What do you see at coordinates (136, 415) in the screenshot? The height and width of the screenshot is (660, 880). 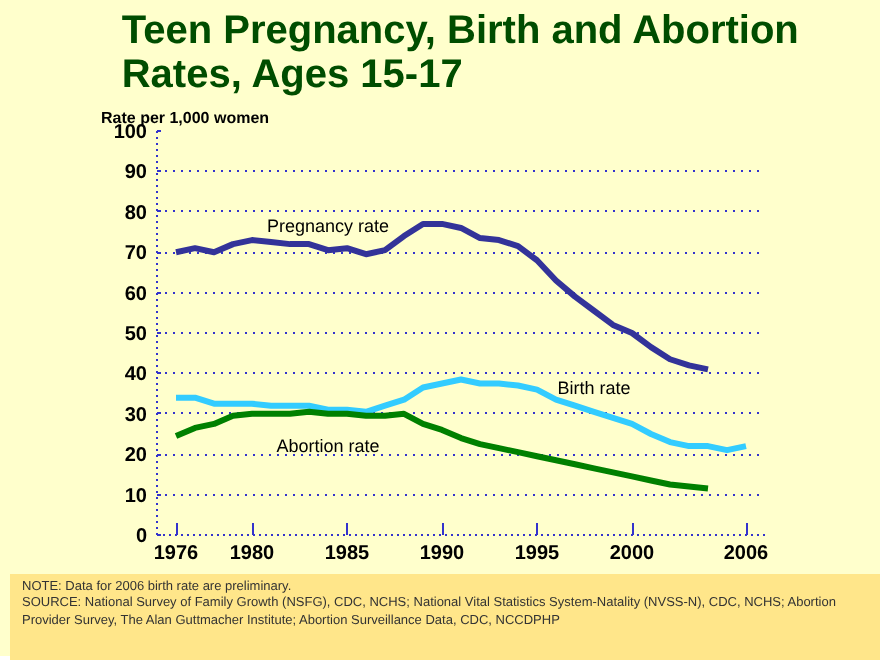 I see `y-tick-label: 30` at bounding box center [136, 415].